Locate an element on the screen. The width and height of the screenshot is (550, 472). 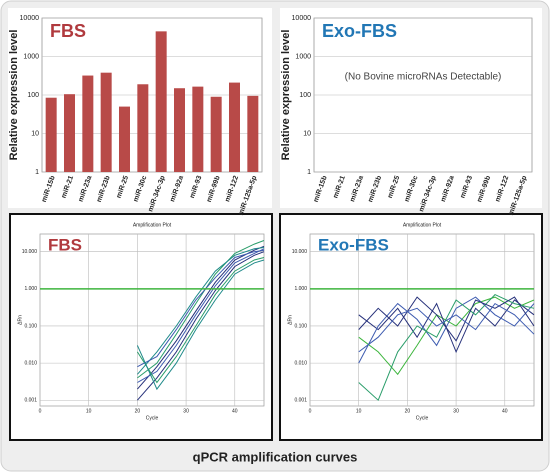
annotation: (No Bovine microRNAs Detectable) is located at coordinates (423, 77).